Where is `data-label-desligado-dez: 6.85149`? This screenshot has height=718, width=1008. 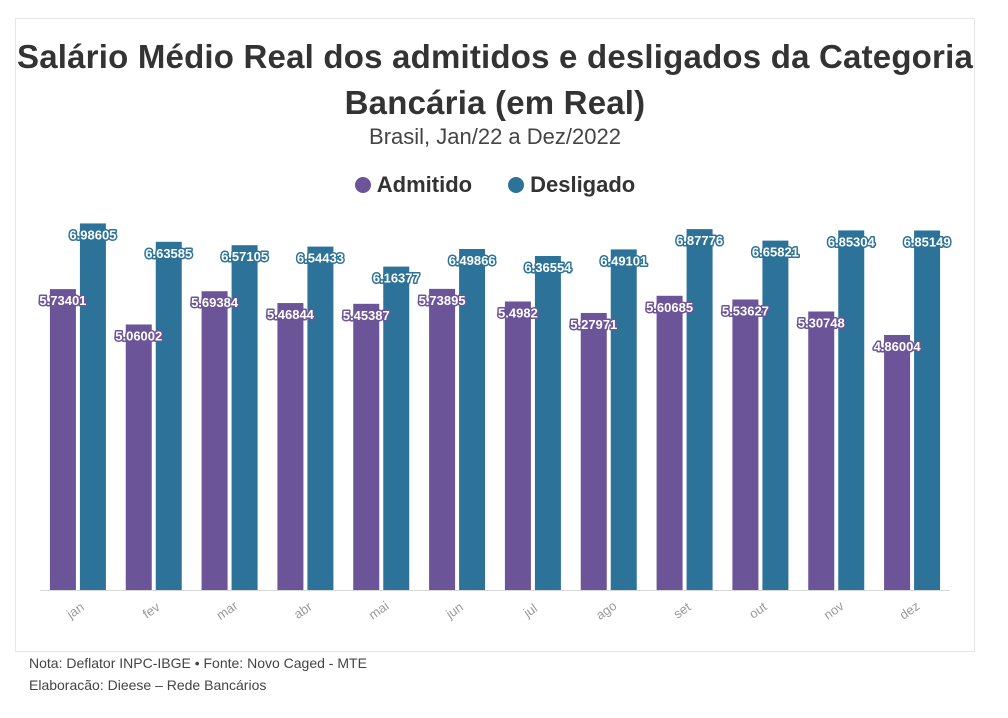
data-label-desligado-dez: 6.85149 is located at coordinates (927, 241).